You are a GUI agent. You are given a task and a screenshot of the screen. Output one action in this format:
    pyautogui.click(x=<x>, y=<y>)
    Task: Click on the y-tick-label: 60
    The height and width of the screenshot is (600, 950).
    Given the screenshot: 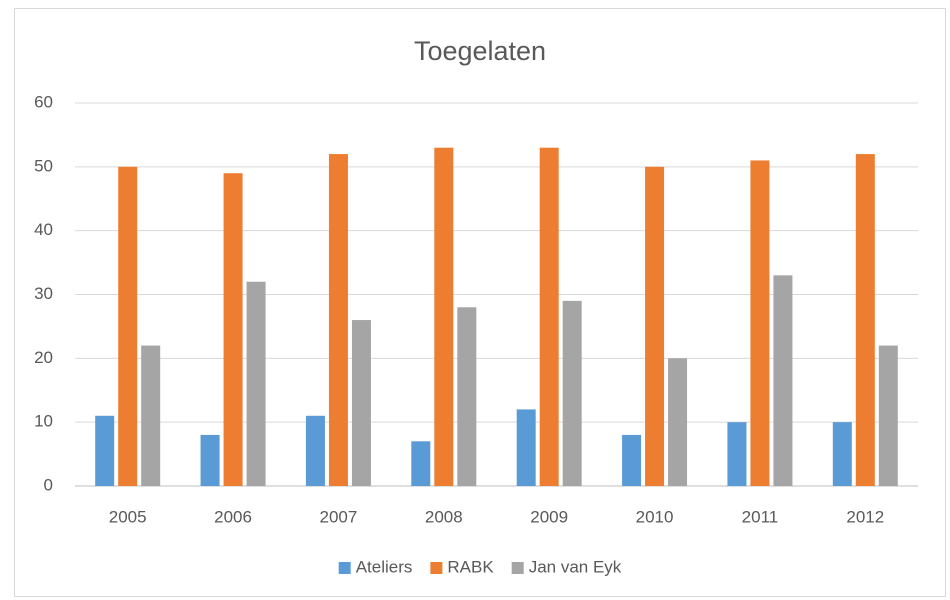 What is the action you would take?
    pyautogui.click(x=43, y=101)
    